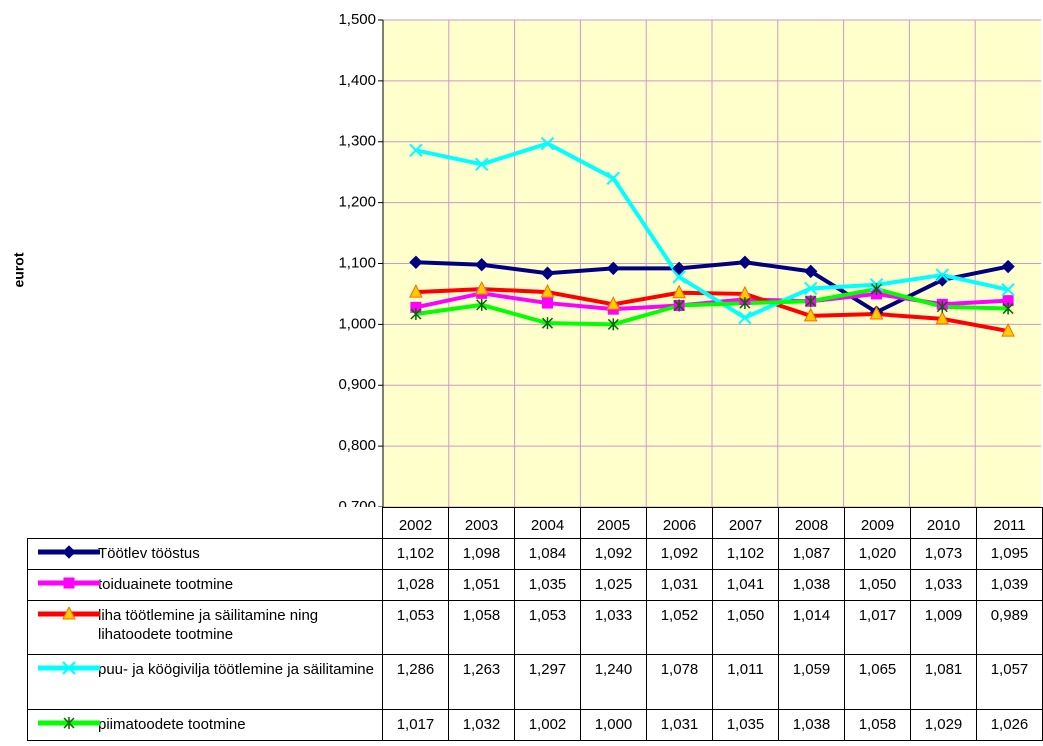 This screenshot has width=1043, height=746. What do you see at coordinates (357, 323) in the screenshot?
I see `y-tick-label: 1,000` at bounding box center [357, 323].